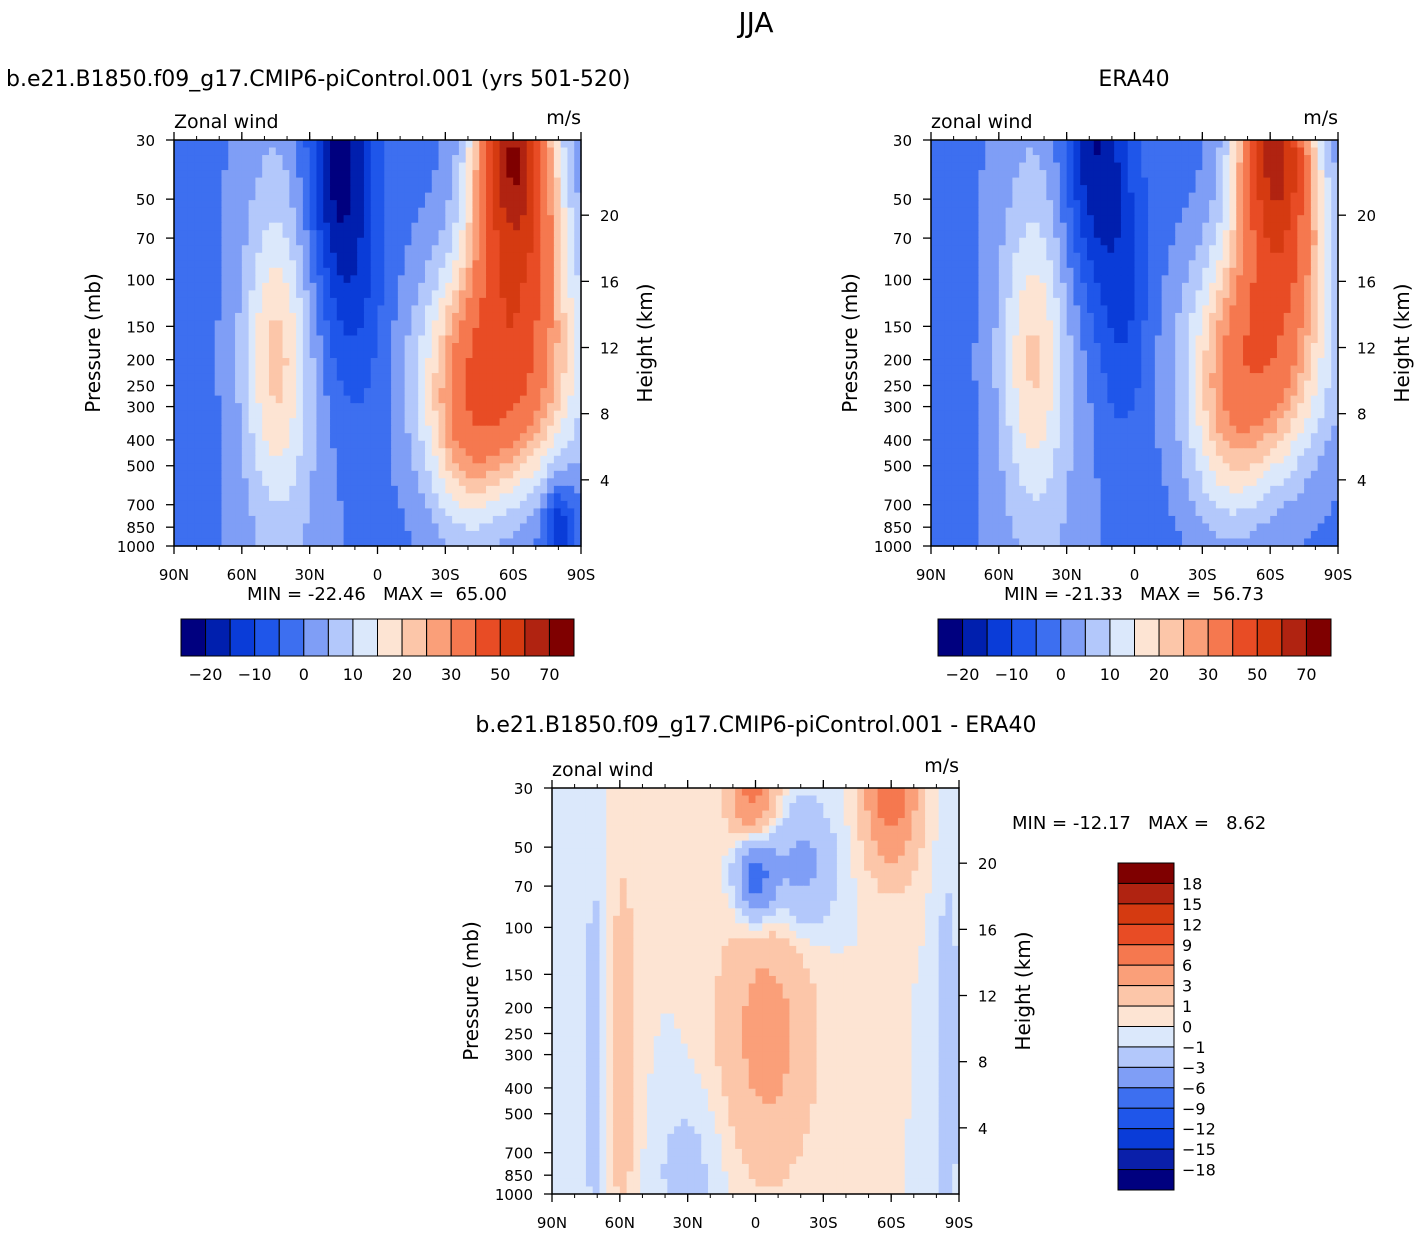 This screenshot has width=1421, height=1233. What do you see at coordinates (605, 415) in the screenshot?
I see `height-tick-label: 8` at bounding box center [605, 415].